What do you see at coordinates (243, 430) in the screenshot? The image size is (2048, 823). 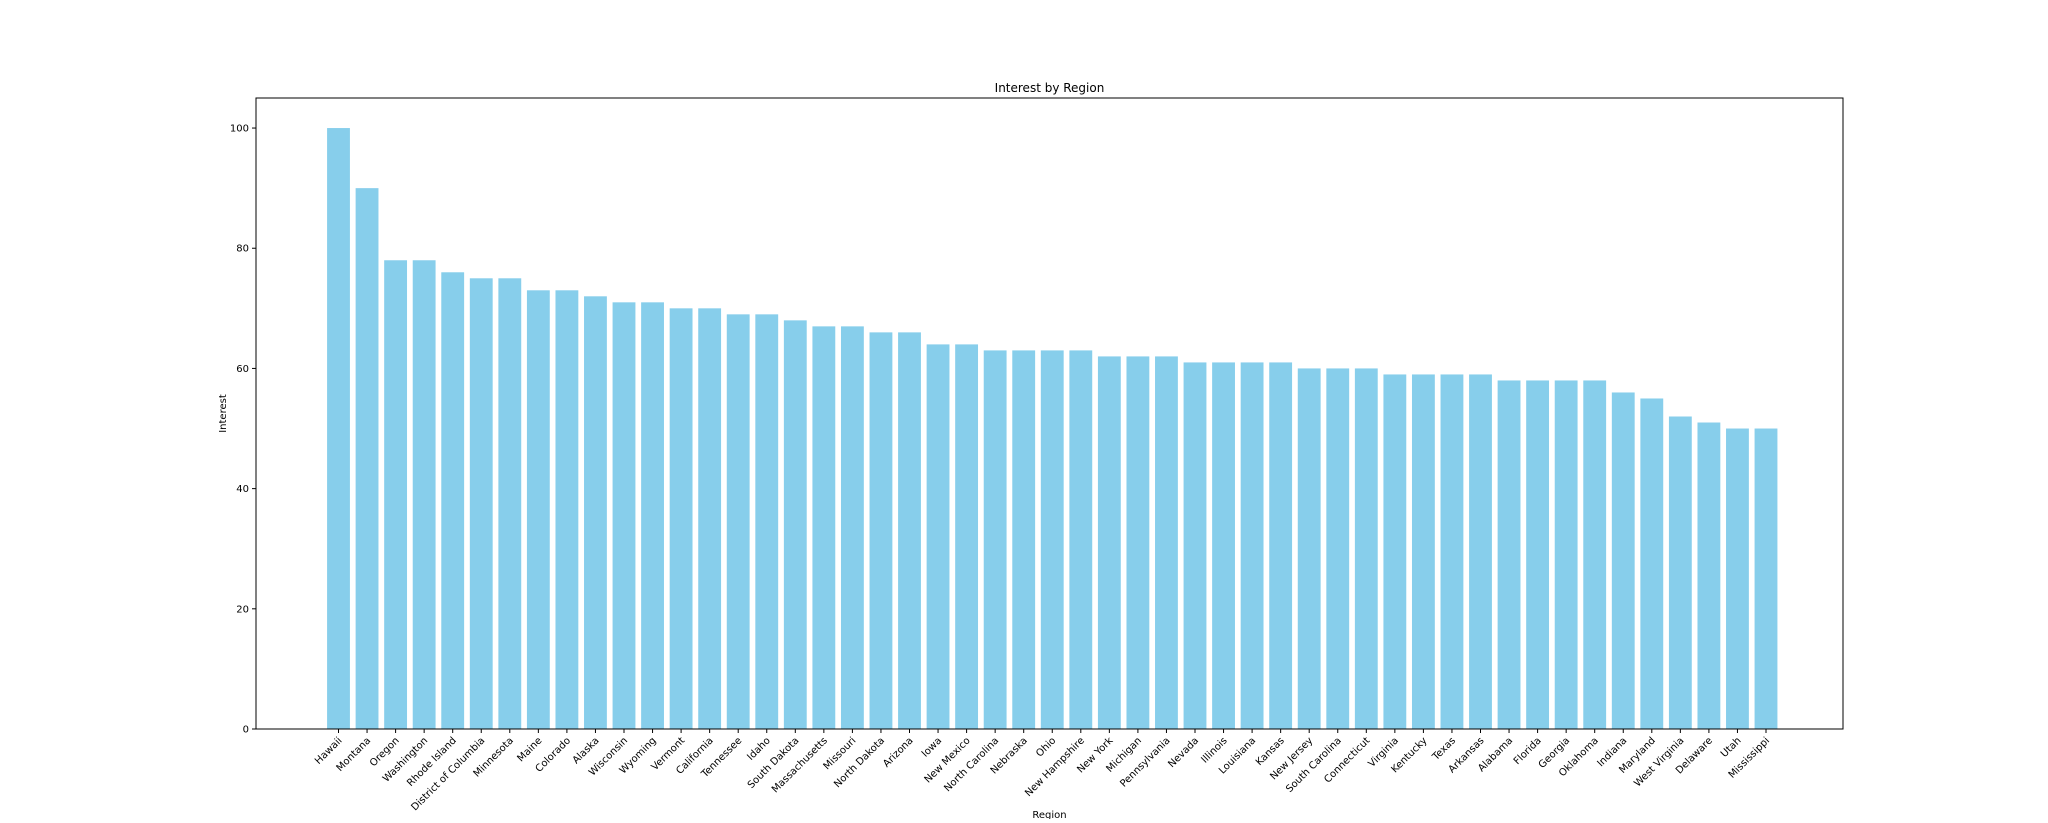 I see `y-axis: 0 20 40 60 80 100` at bounding box center [243, 430].